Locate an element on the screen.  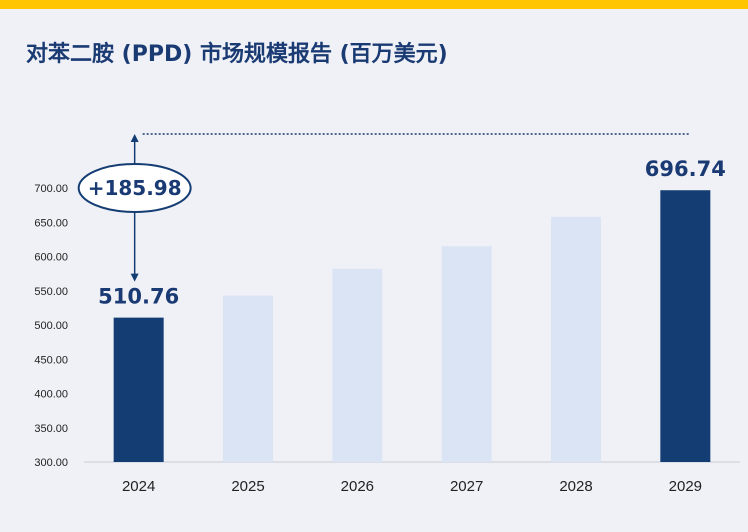
y-tick-label: 450.00 is located at coordinates (51, 360).